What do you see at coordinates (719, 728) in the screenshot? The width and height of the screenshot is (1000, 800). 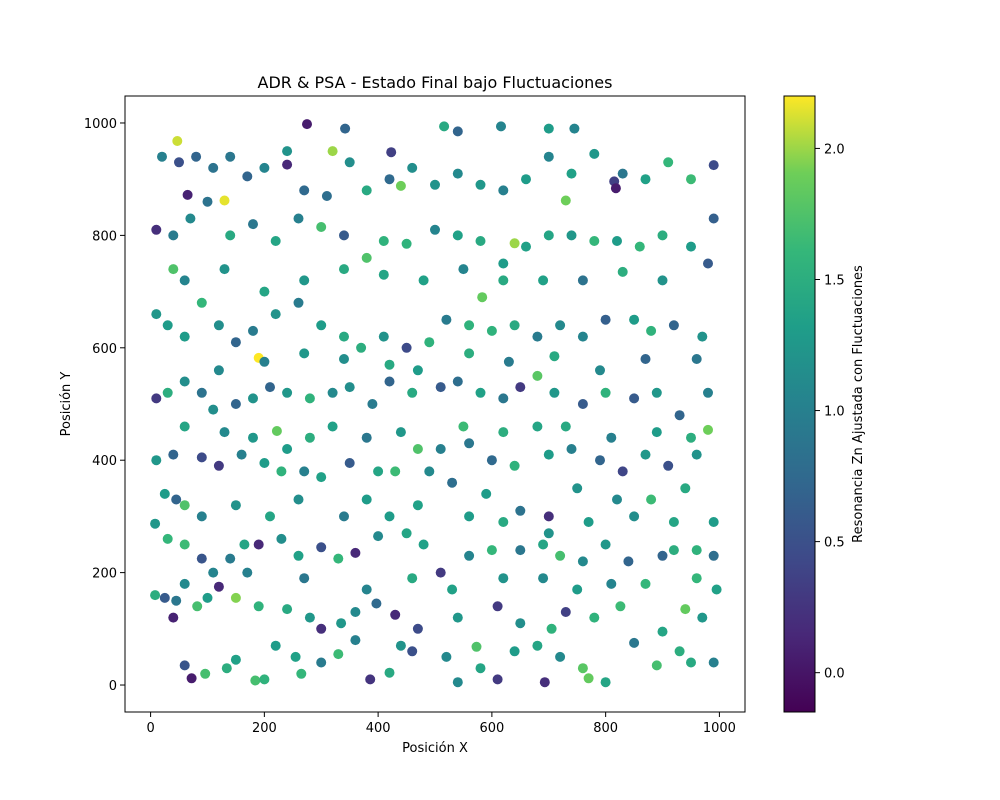 I see `x-tick-label: 1000` at bounding box center [719, 728].